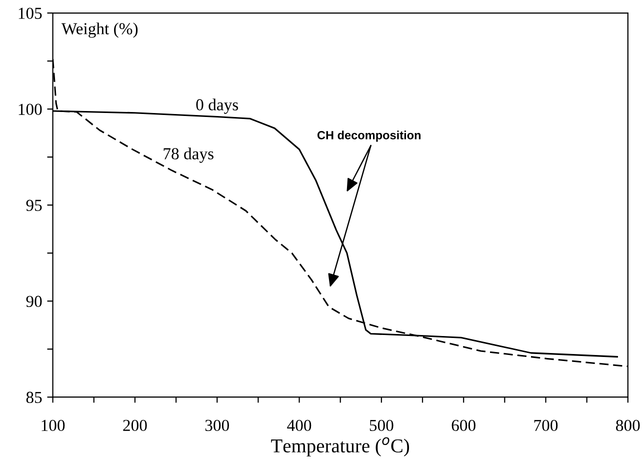  I want to click on series-label: 78 days, so click(189, 155).